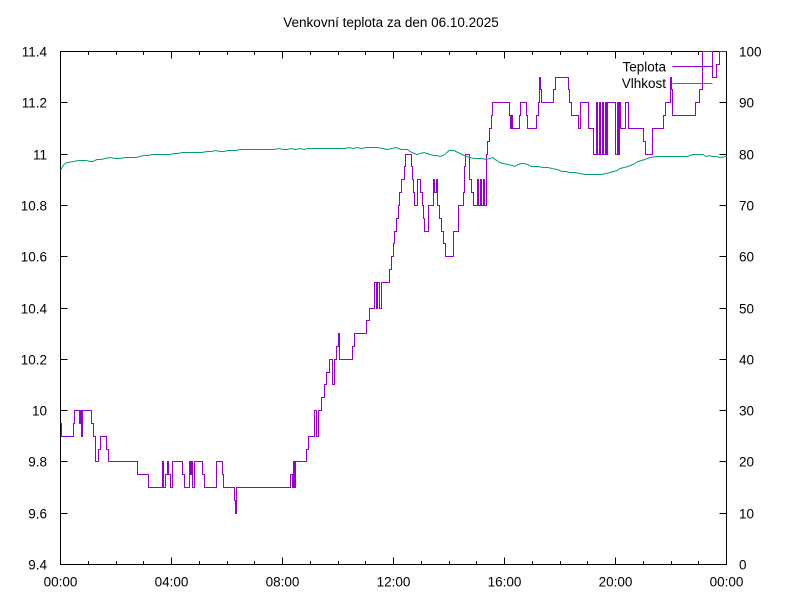 This screenshot has width=800, height=600. I want to click on svg-text: 11, so click(40, 154).